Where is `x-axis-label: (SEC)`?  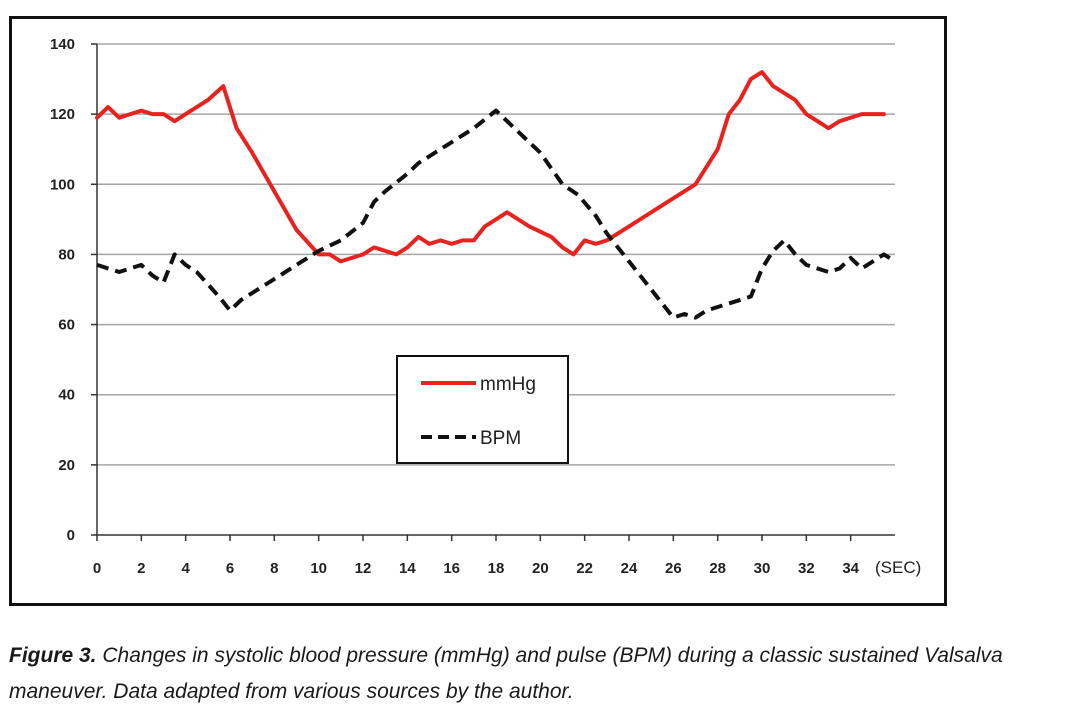
x-axis-label: (SEC) is located at coordinates (898, 567).